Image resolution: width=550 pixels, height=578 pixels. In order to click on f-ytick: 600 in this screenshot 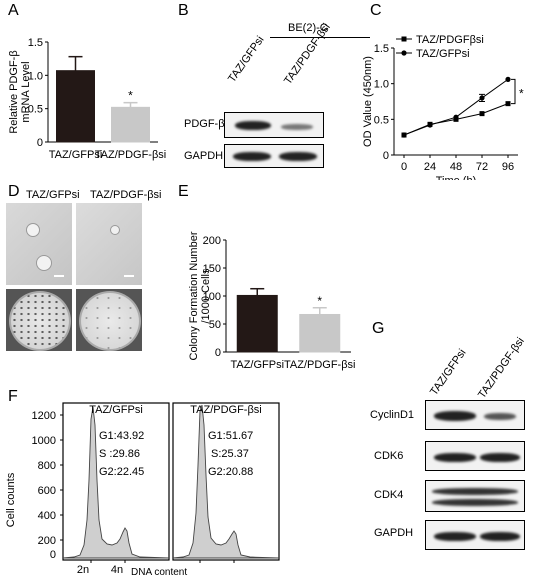, I will do `click(47, 491)`.